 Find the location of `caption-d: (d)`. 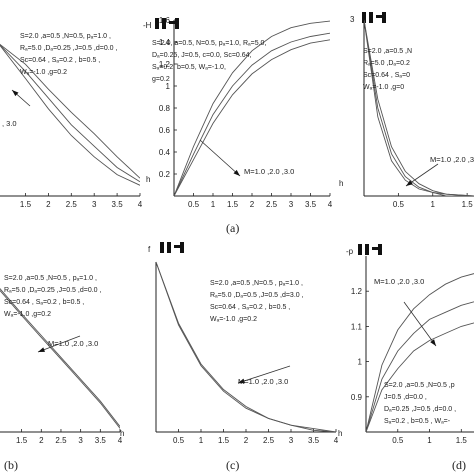

caption-d: (d) is located at coordinates (459, 465).